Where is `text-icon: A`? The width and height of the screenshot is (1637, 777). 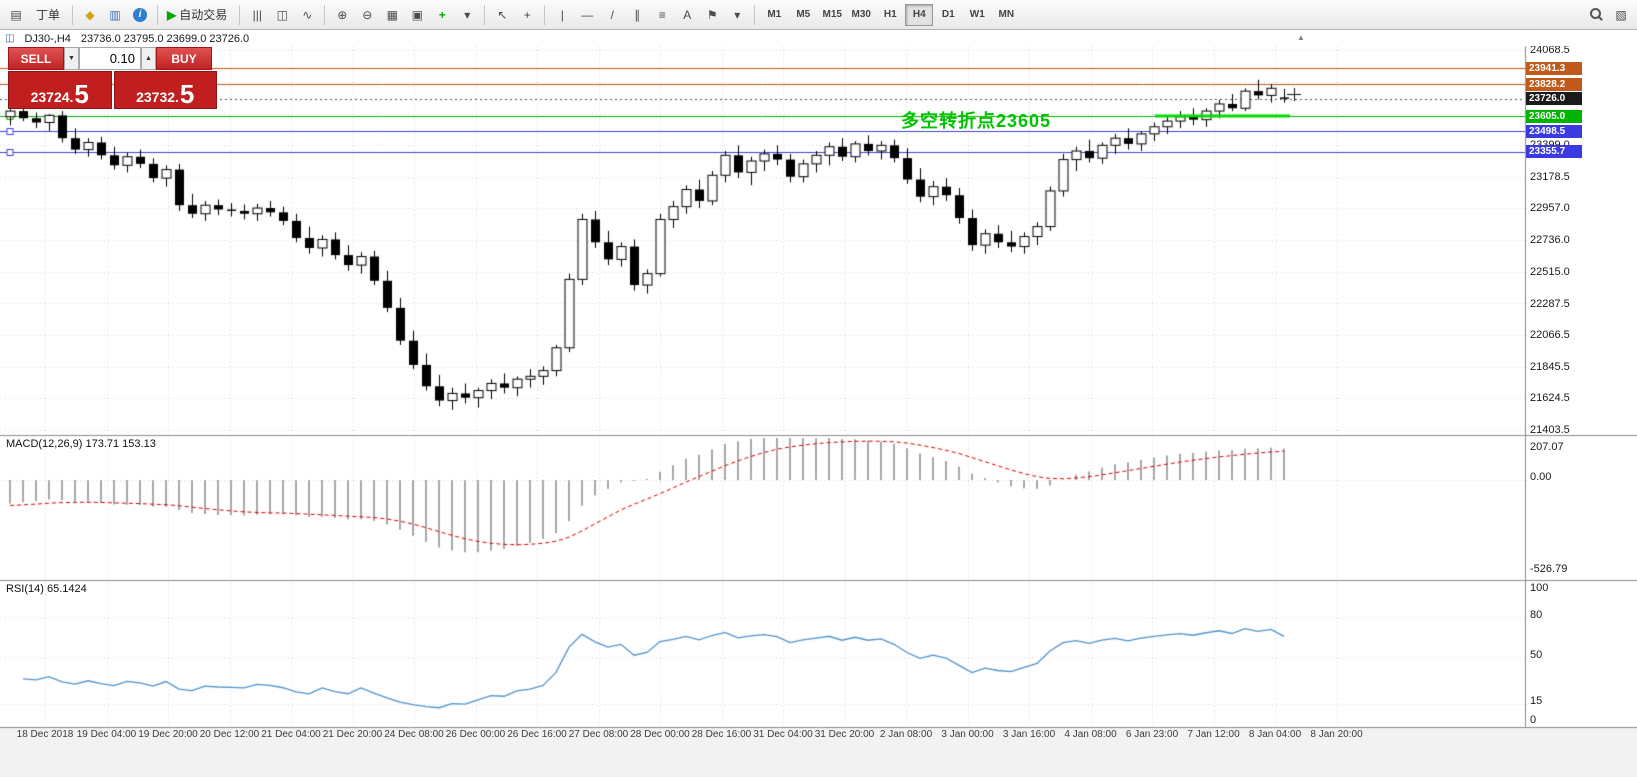
text-icon: A is located at coordinates (687, 14).